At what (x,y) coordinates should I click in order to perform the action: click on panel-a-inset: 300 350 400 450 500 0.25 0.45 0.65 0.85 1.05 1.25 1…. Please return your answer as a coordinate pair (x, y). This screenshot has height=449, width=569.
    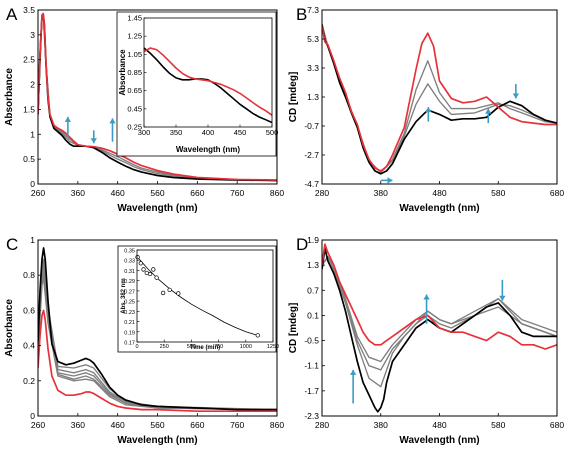
    Looking at the image, I should click on (197, 84).